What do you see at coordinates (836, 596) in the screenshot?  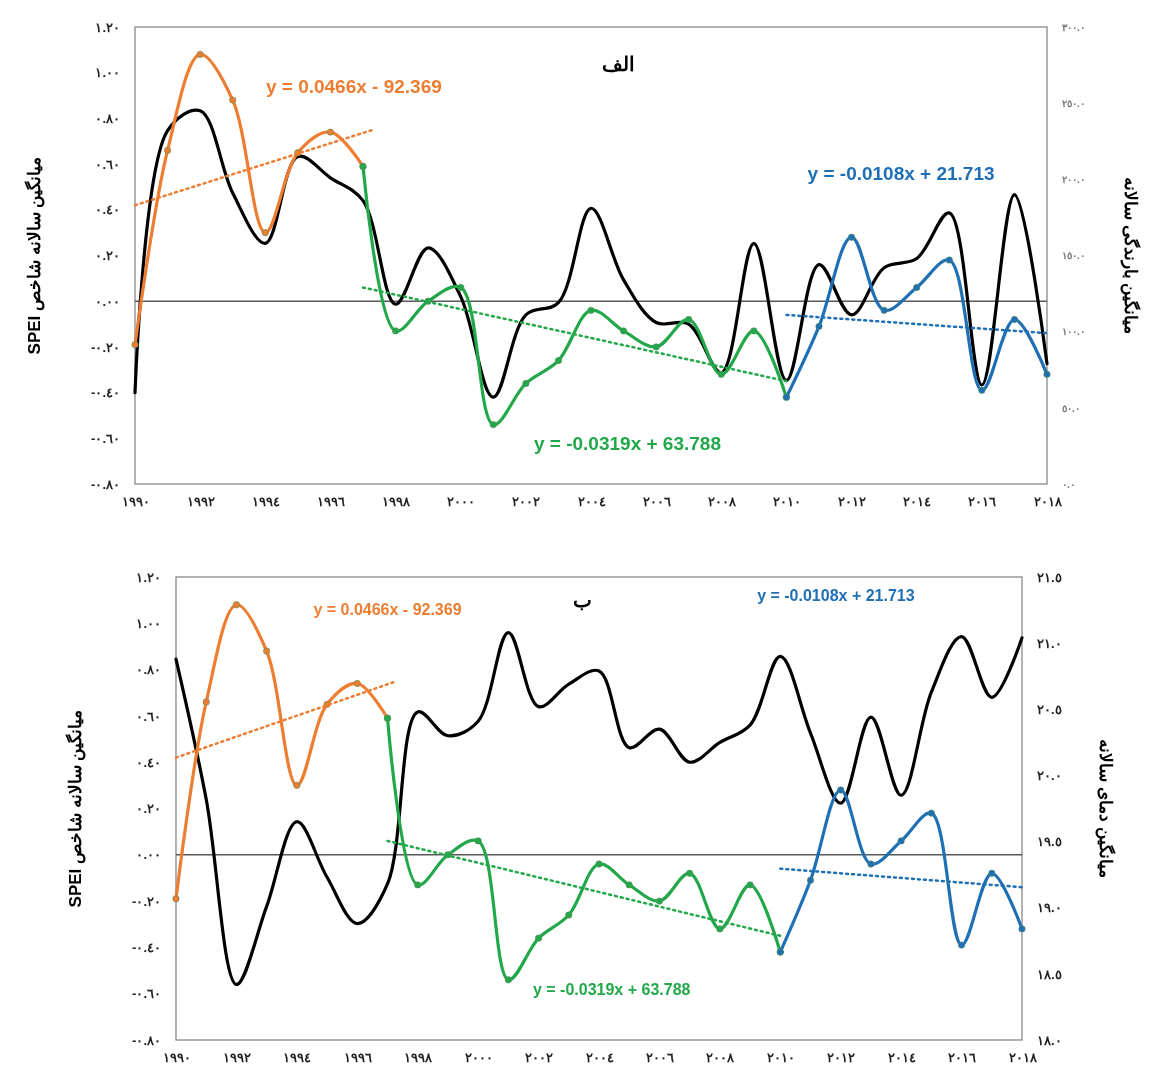 I see `annotation: y = -0.0108x + 21.713` at bounding box center [836, 596].